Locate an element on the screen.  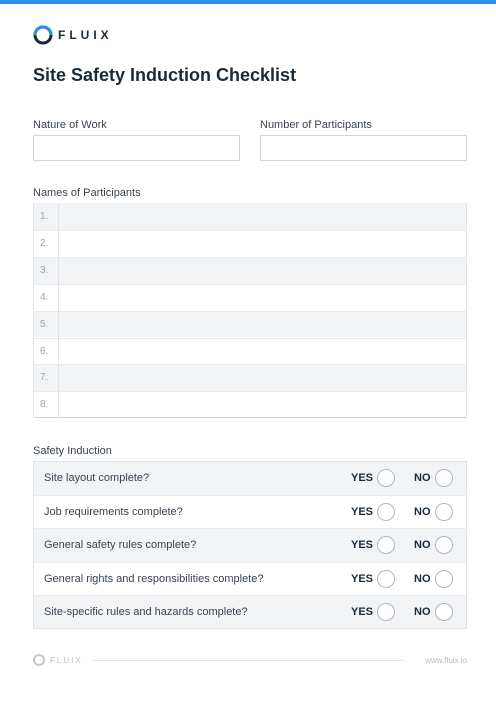
footer-url: www.fluix.io is located at coordinates (446, 660).